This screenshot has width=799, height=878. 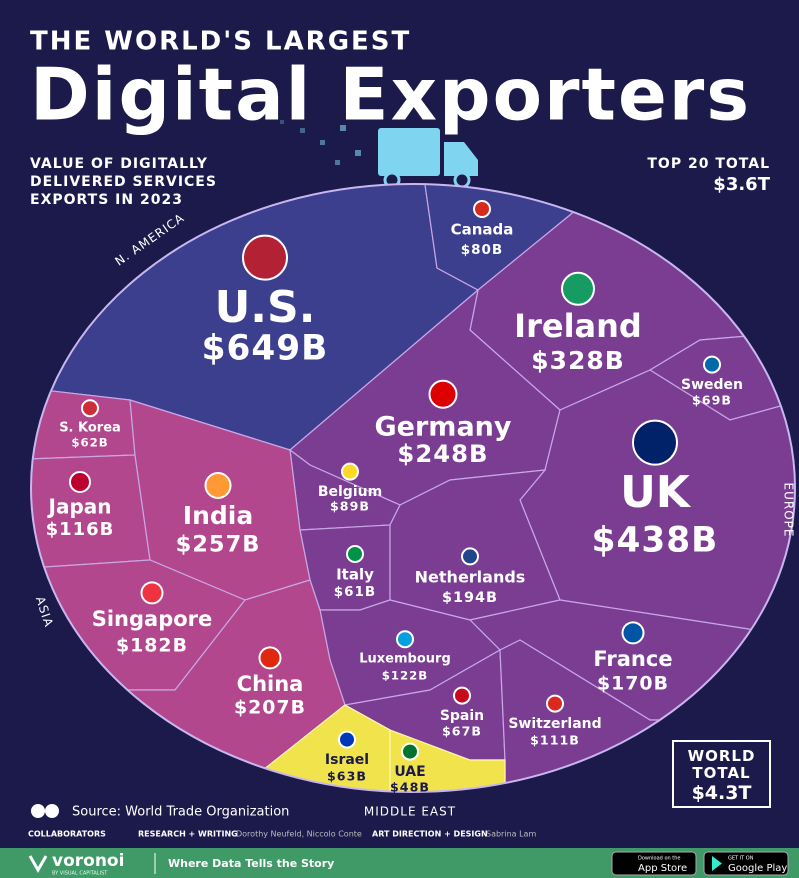 What do you see at coordinates (655, 541) in the screenshot?
I see `value-label: $438B` at bounding box center [655, 541].